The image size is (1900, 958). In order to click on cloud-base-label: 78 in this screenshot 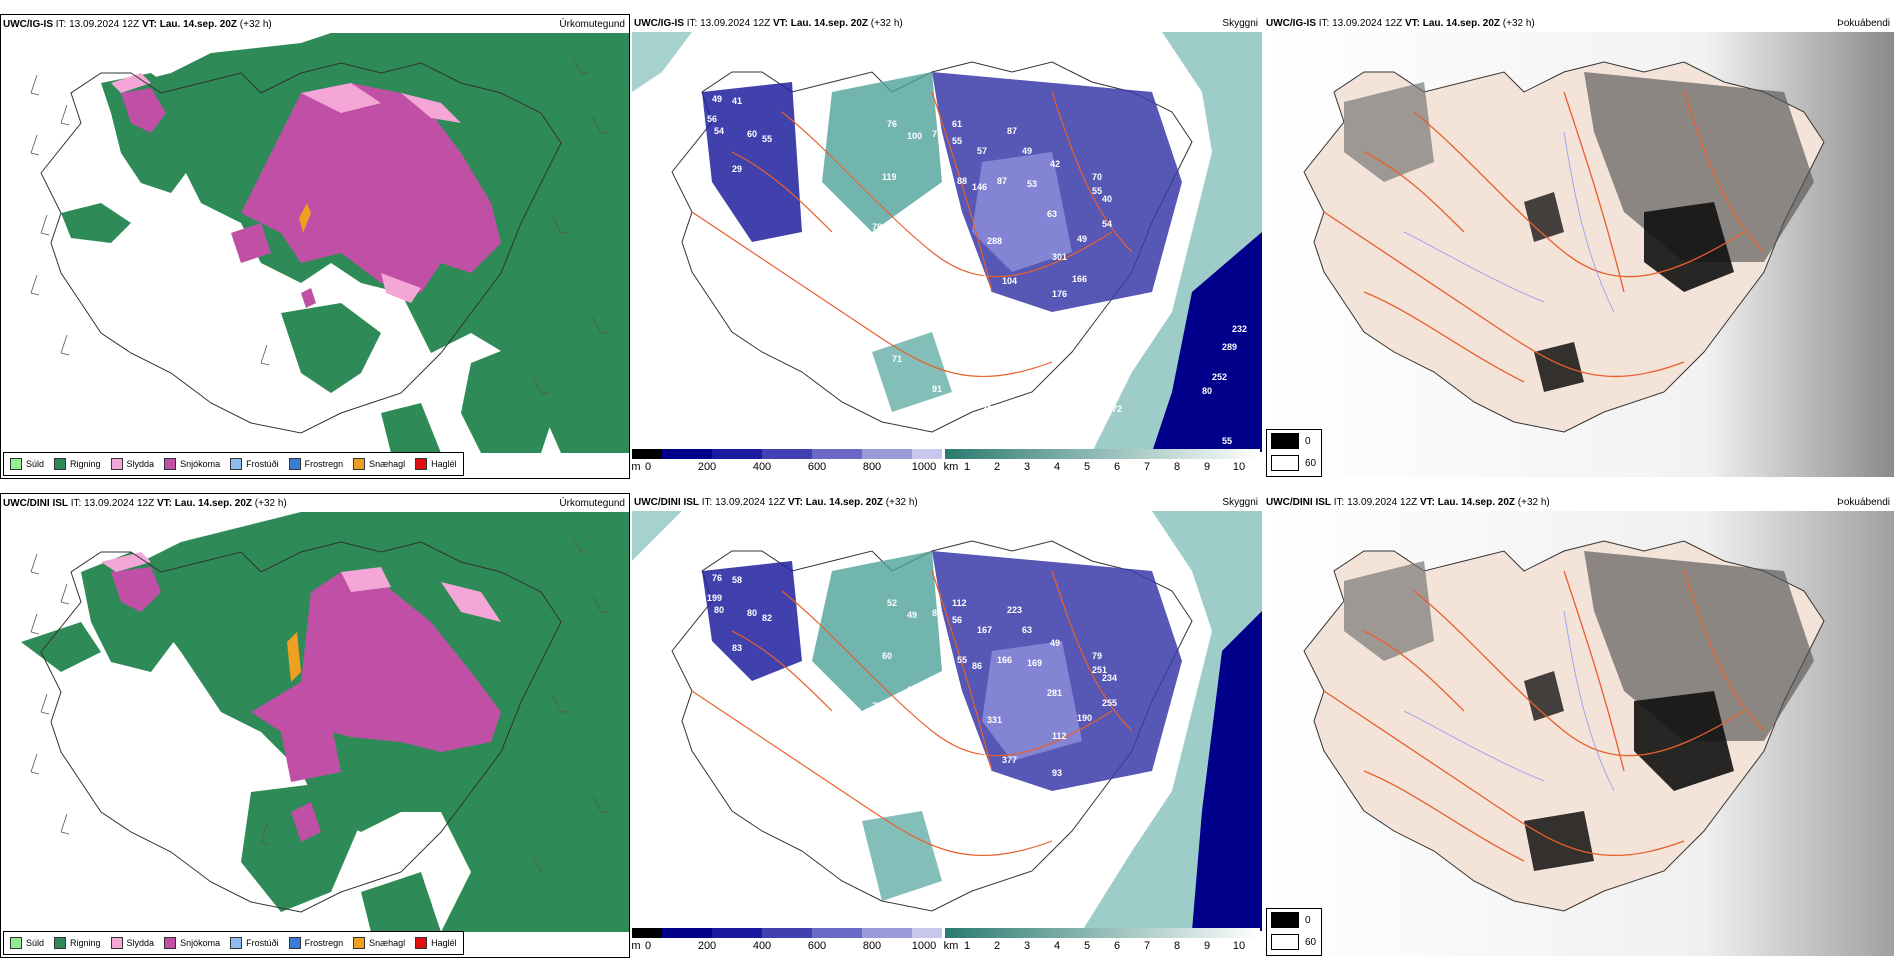, I will do `click(877, 227)`.